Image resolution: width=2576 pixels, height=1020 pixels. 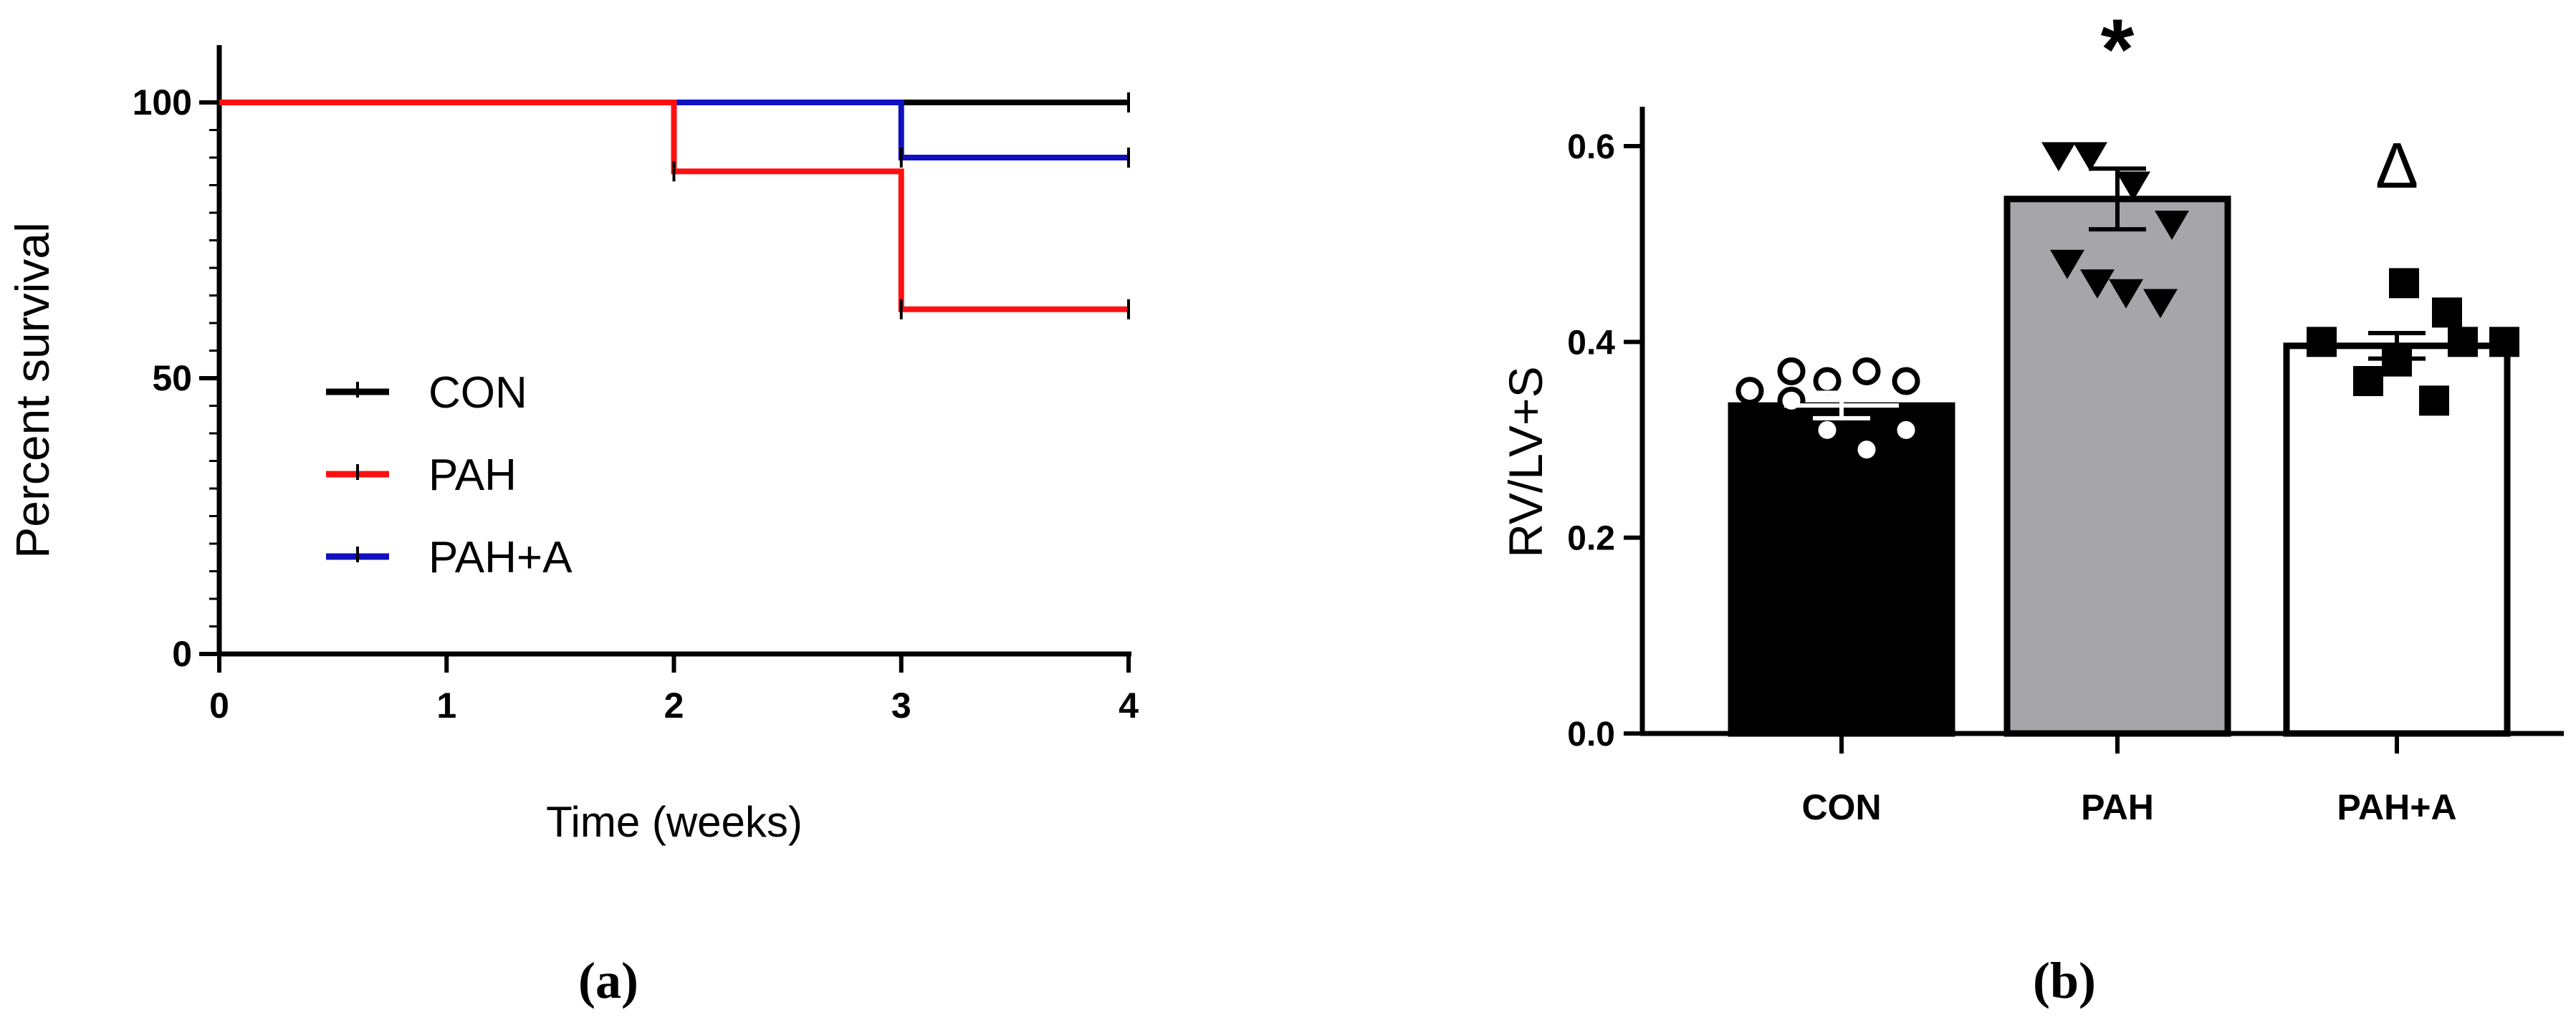 What do you see at coordinates (608, 980) in the screenshot?
I see `panel-label-a: (a)` at bounding box center [608, 980].